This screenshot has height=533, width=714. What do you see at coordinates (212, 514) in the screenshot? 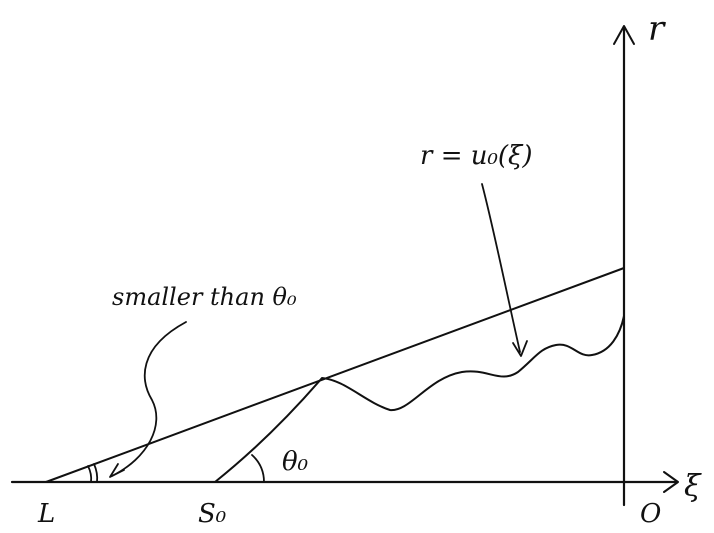
I see `point-s0-label: S₀` at bounding box center [212, 514].